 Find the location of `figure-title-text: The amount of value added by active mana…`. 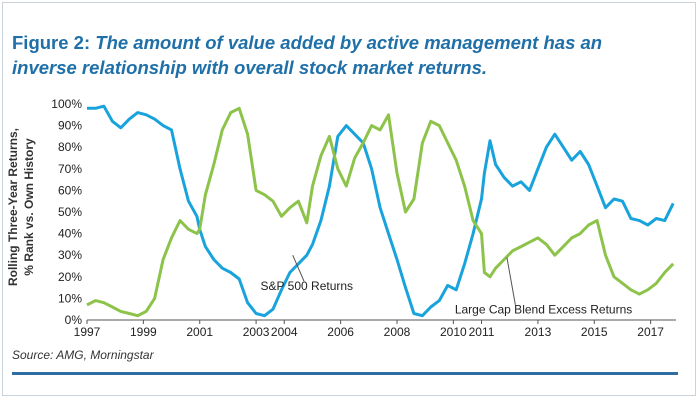

figure-title-text: The amount of value added by active mana… is located at coordinates (307, 55).